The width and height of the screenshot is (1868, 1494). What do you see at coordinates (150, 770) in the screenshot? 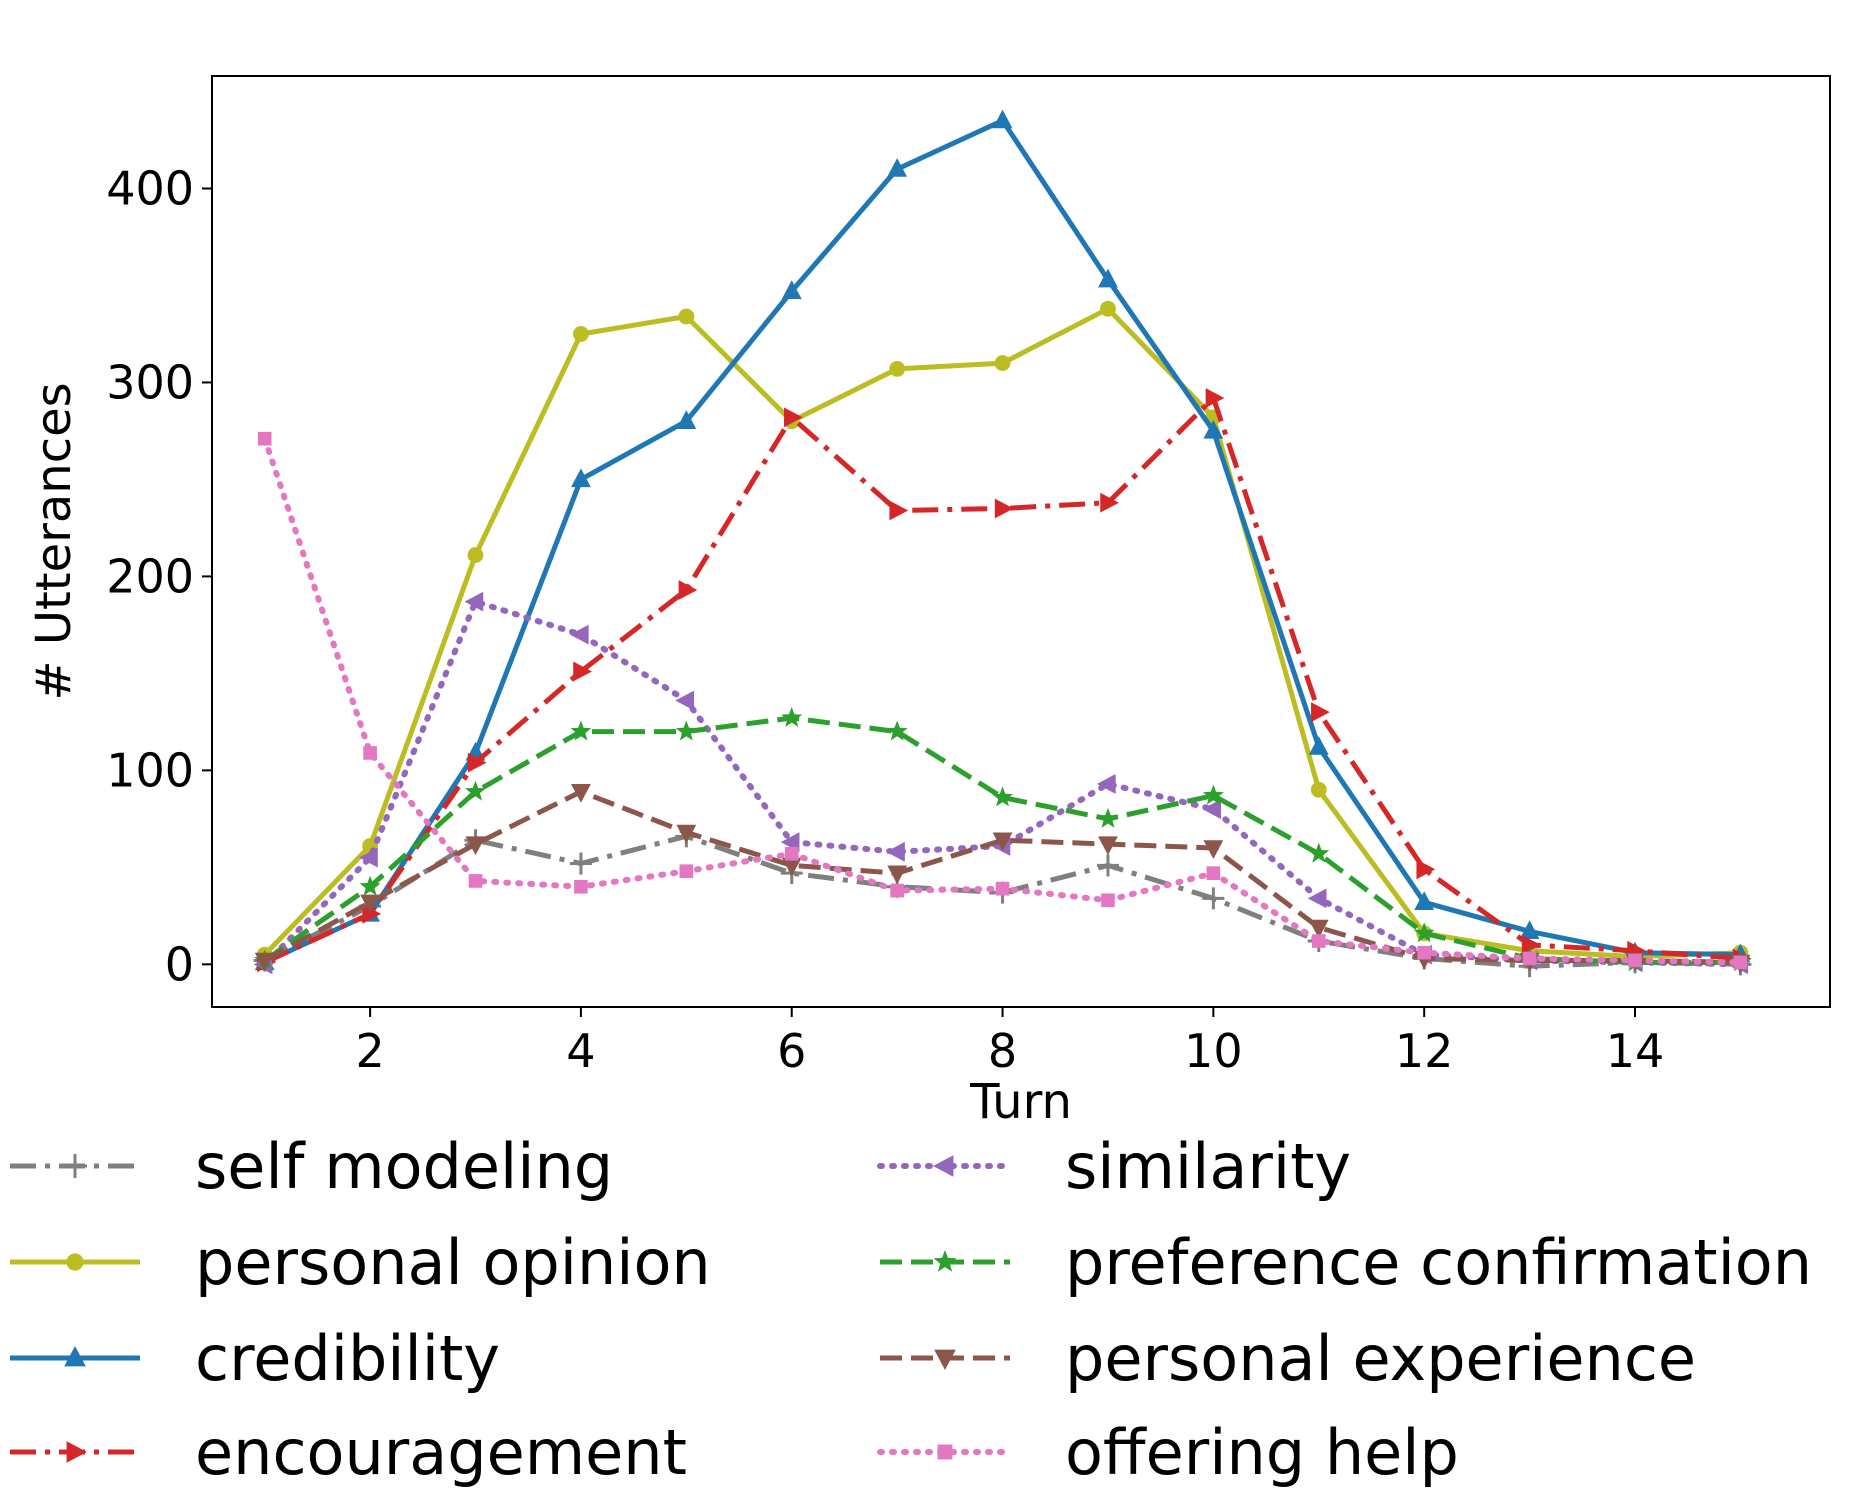
I see `y-tick-label: 100` at bounding box center [150, 770].